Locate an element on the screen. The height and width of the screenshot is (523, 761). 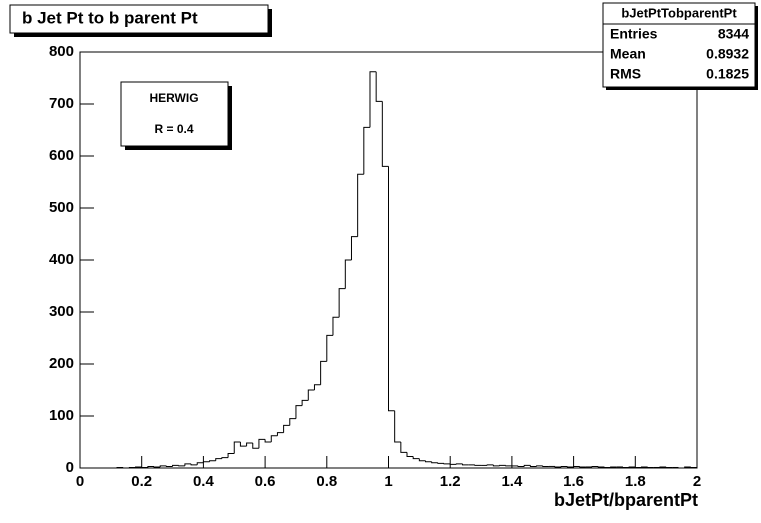
y-tick-label: 0 is located at coordinates (70, 467).